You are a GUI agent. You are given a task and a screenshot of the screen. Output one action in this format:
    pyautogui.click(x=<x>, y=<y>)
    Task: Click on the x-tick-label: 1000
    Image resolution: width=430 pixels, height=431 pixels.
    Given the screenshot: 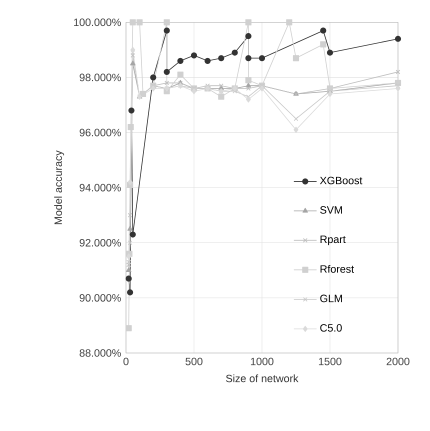 What is the action you would take?
    pyautogui.click(x=262, y=362)
    